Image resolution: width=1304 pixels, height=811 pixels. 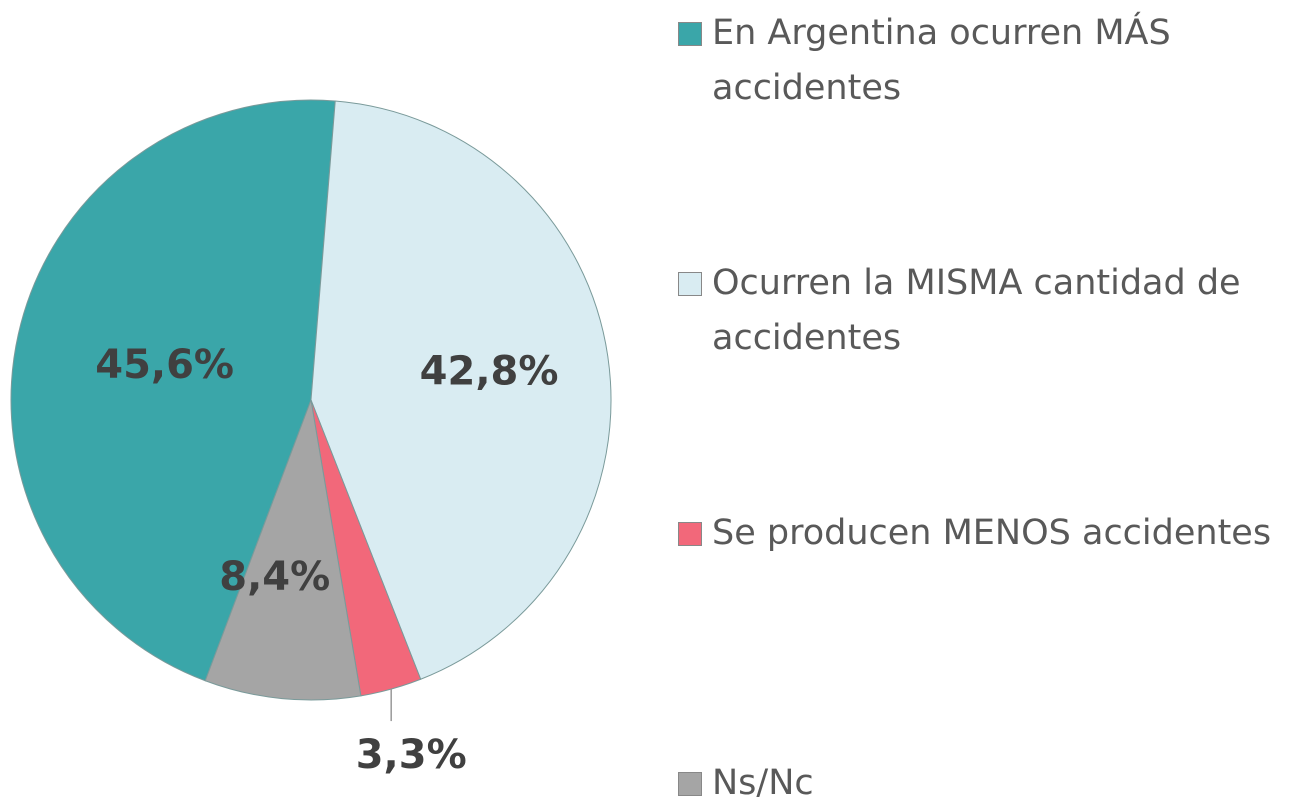 What do you see at coordinates (988, 783) in the screenshot?
I see `legend-item: Ns/Nc` at bounding box center [988, 783].